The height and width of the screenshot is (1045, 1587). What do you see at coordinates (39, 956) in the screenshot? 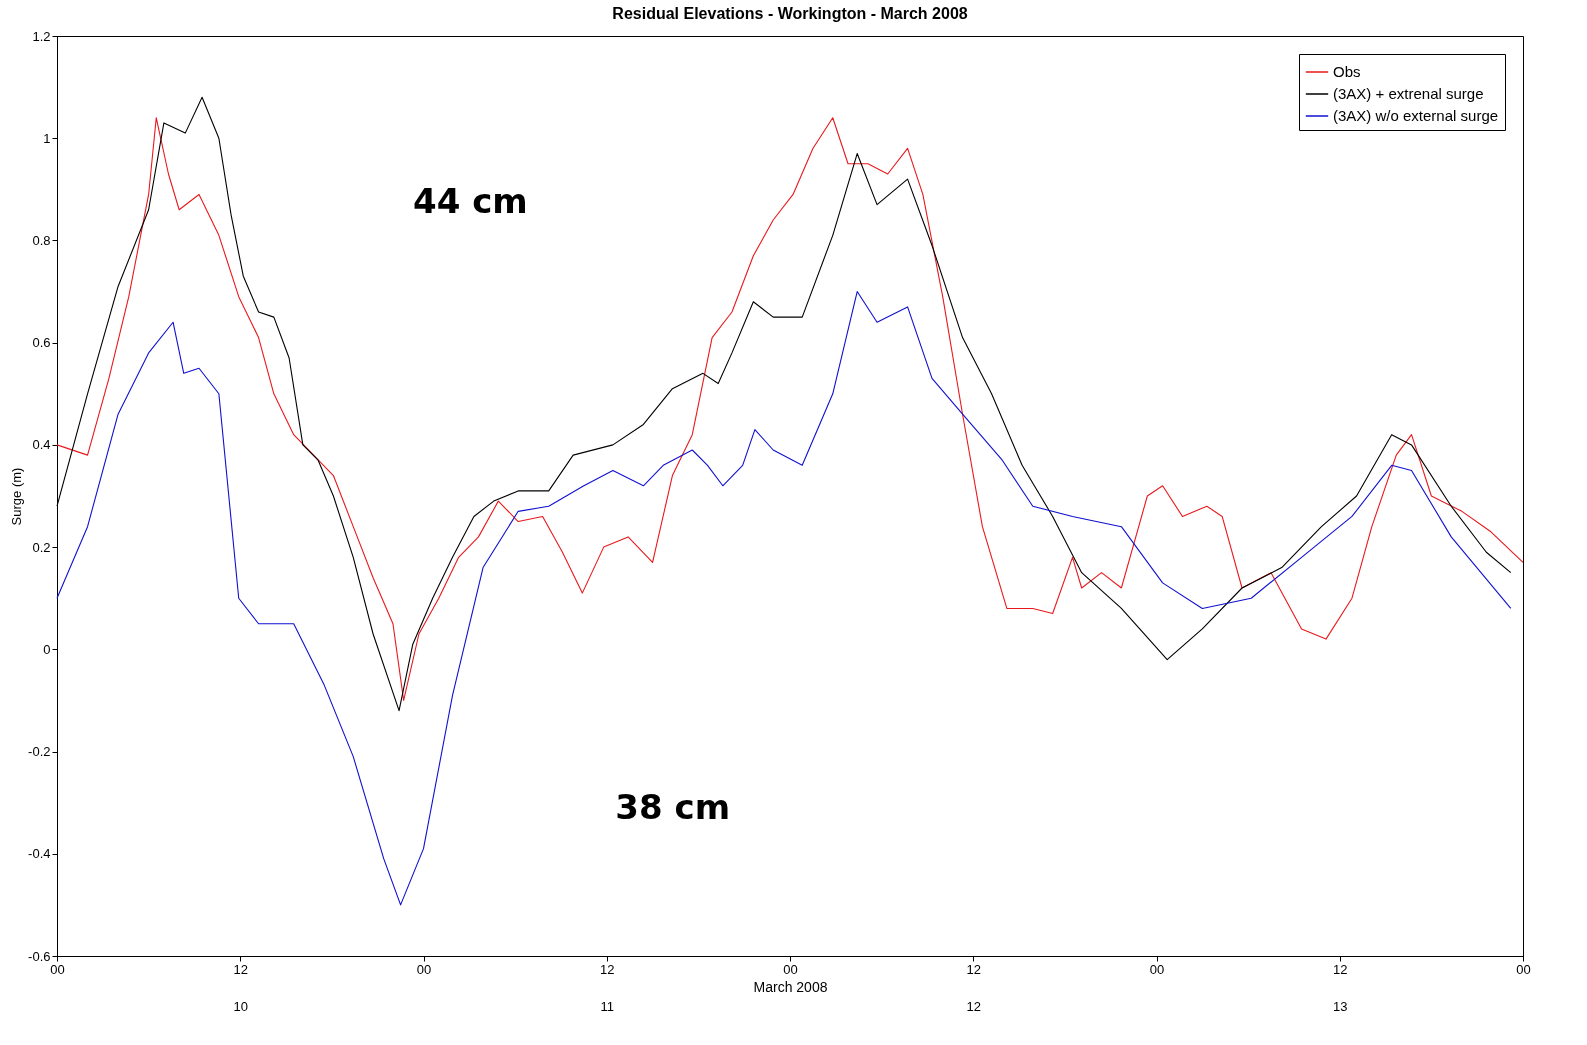
I see `y-tick-label: -0.6` at bounding box center [39, 956].